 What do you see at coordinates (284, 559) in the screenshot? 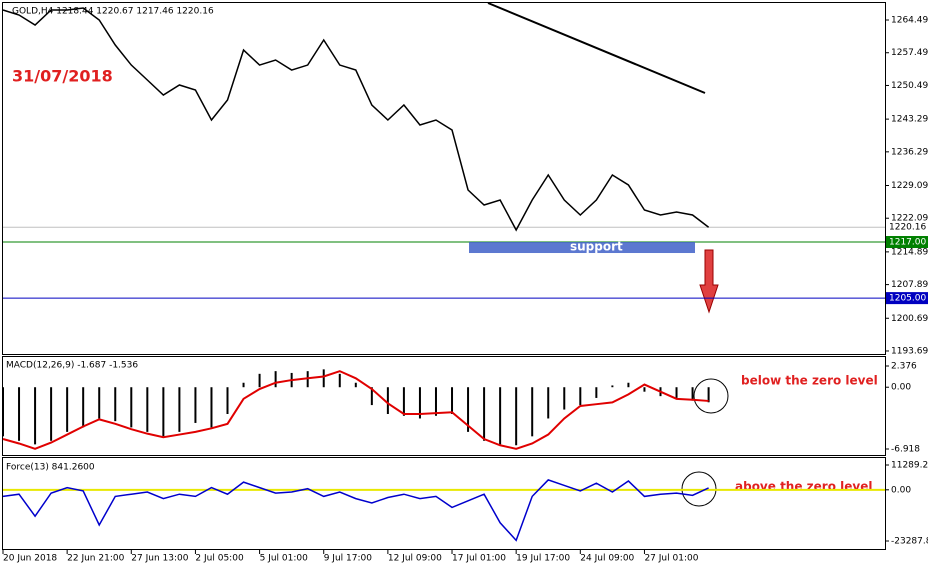
I see `x-tick-label: 5 Jul 01:00` at bounding box center [284, 559].